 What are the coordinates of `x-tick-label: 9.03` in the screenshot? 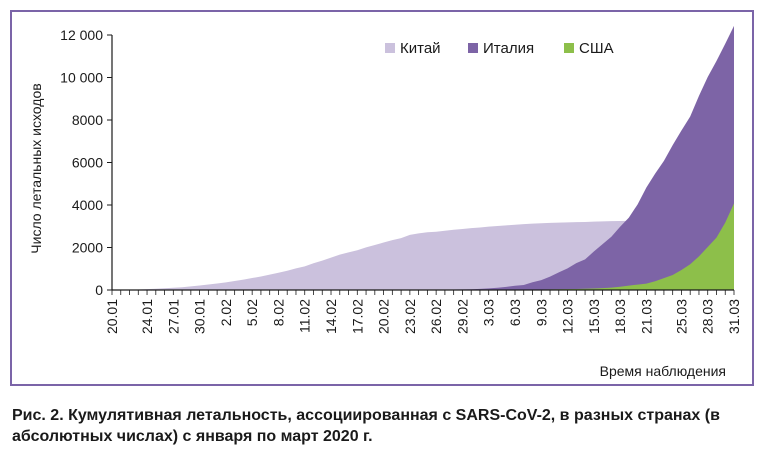 It's located at (541, 312).